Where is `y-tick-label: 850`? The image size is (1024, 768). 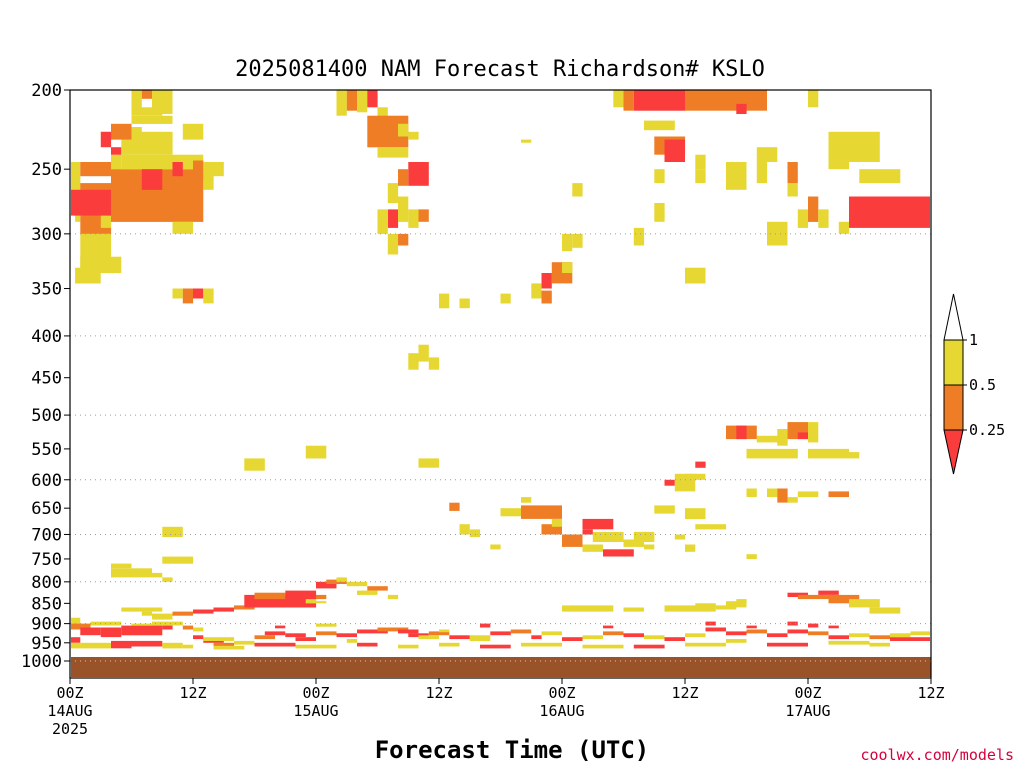 y-tick-label: 850 is located at coordinates (46, 604).